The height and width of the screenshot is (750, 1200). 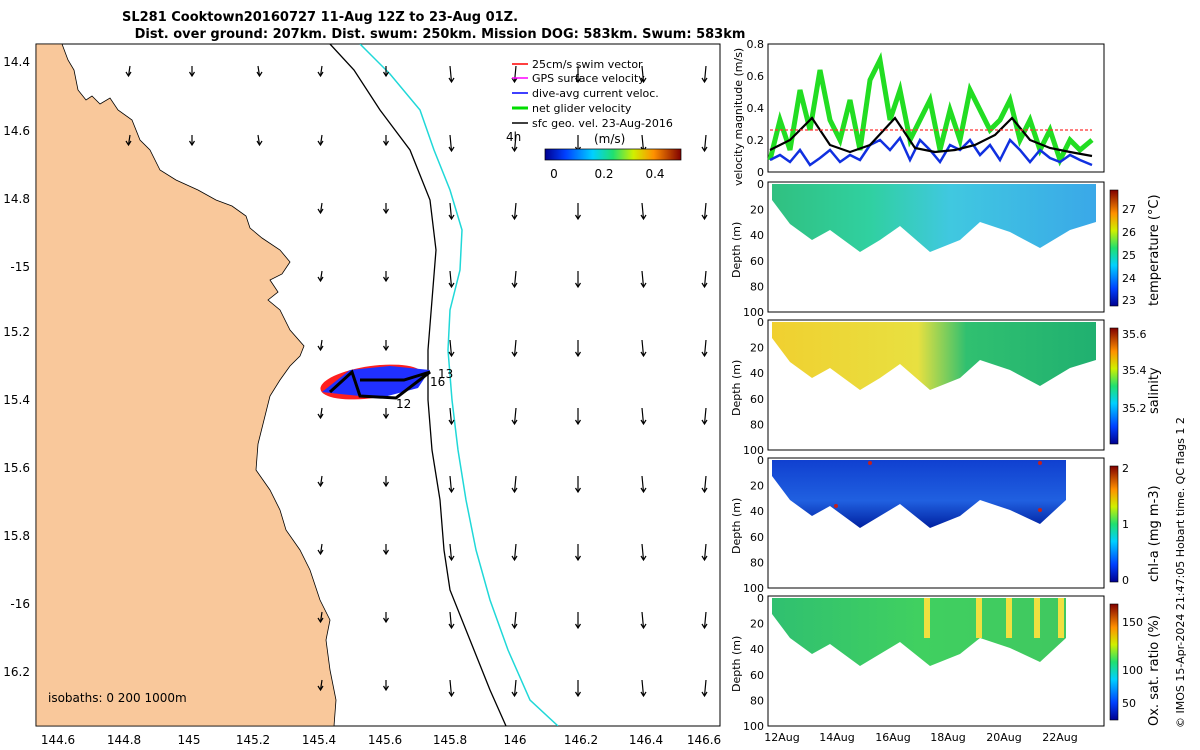 What do you see at coordinates (581, 740) in the screenshot?
I see `lon-tick: 146.2` at bounding box center [581, 740].